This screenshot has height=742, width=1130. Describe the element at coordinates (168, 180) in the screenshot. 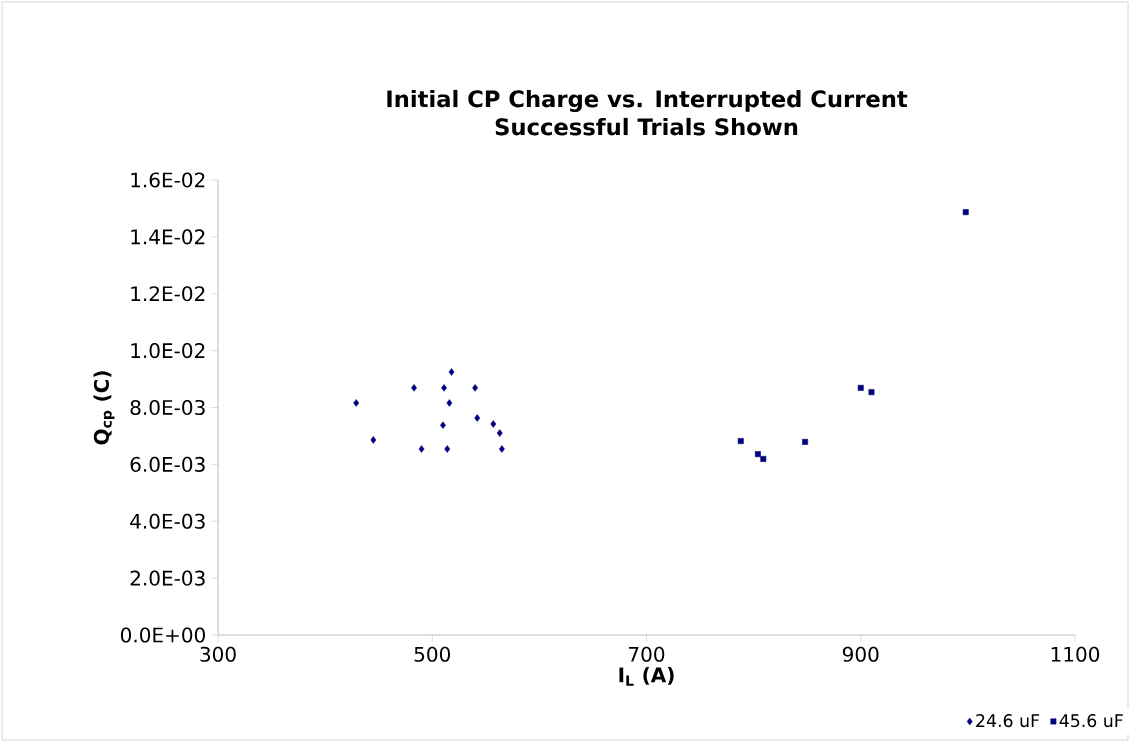

I see `y-tick-label: 1.6E-02` at that location.